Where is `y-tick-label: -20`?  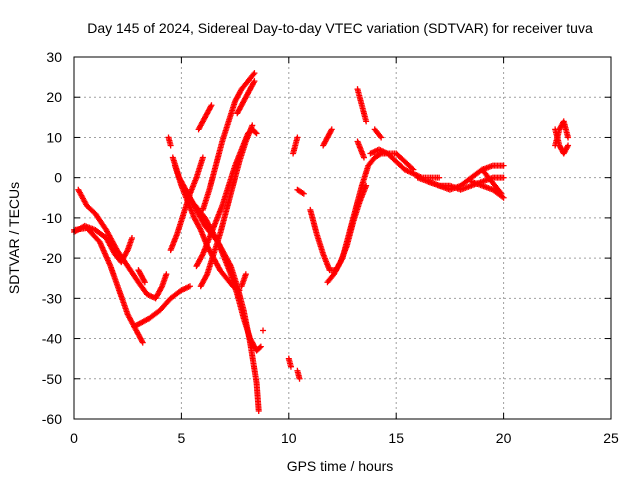 y-tick-label: -20 is located at coordinates (52, 258).